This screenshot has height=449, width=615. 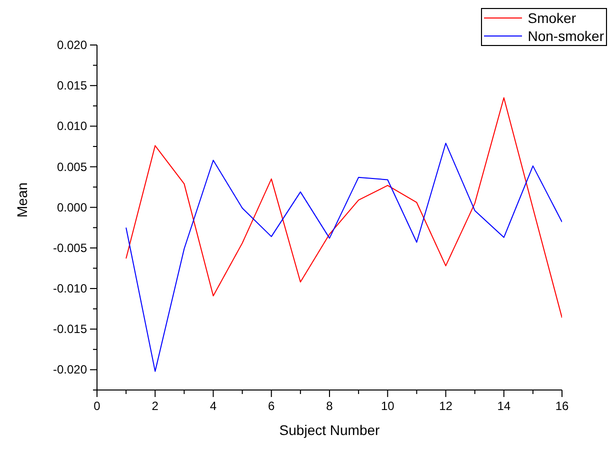 I want to click on y-tick-label: -0.010, so click(x=70, y=289).